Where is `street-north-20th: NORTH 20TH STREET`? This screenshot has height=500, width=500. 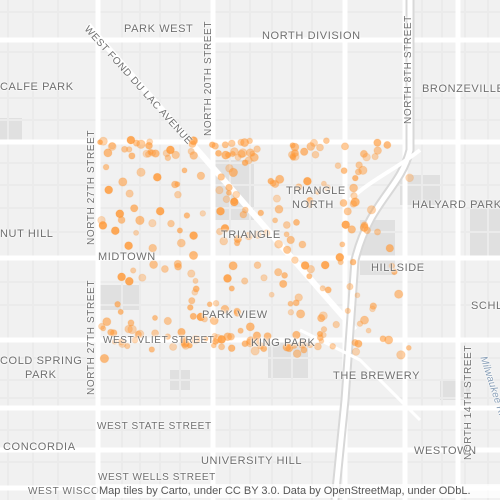
street-north-20th: NORTH 20TH STREET is located at coordinates (208, 78).